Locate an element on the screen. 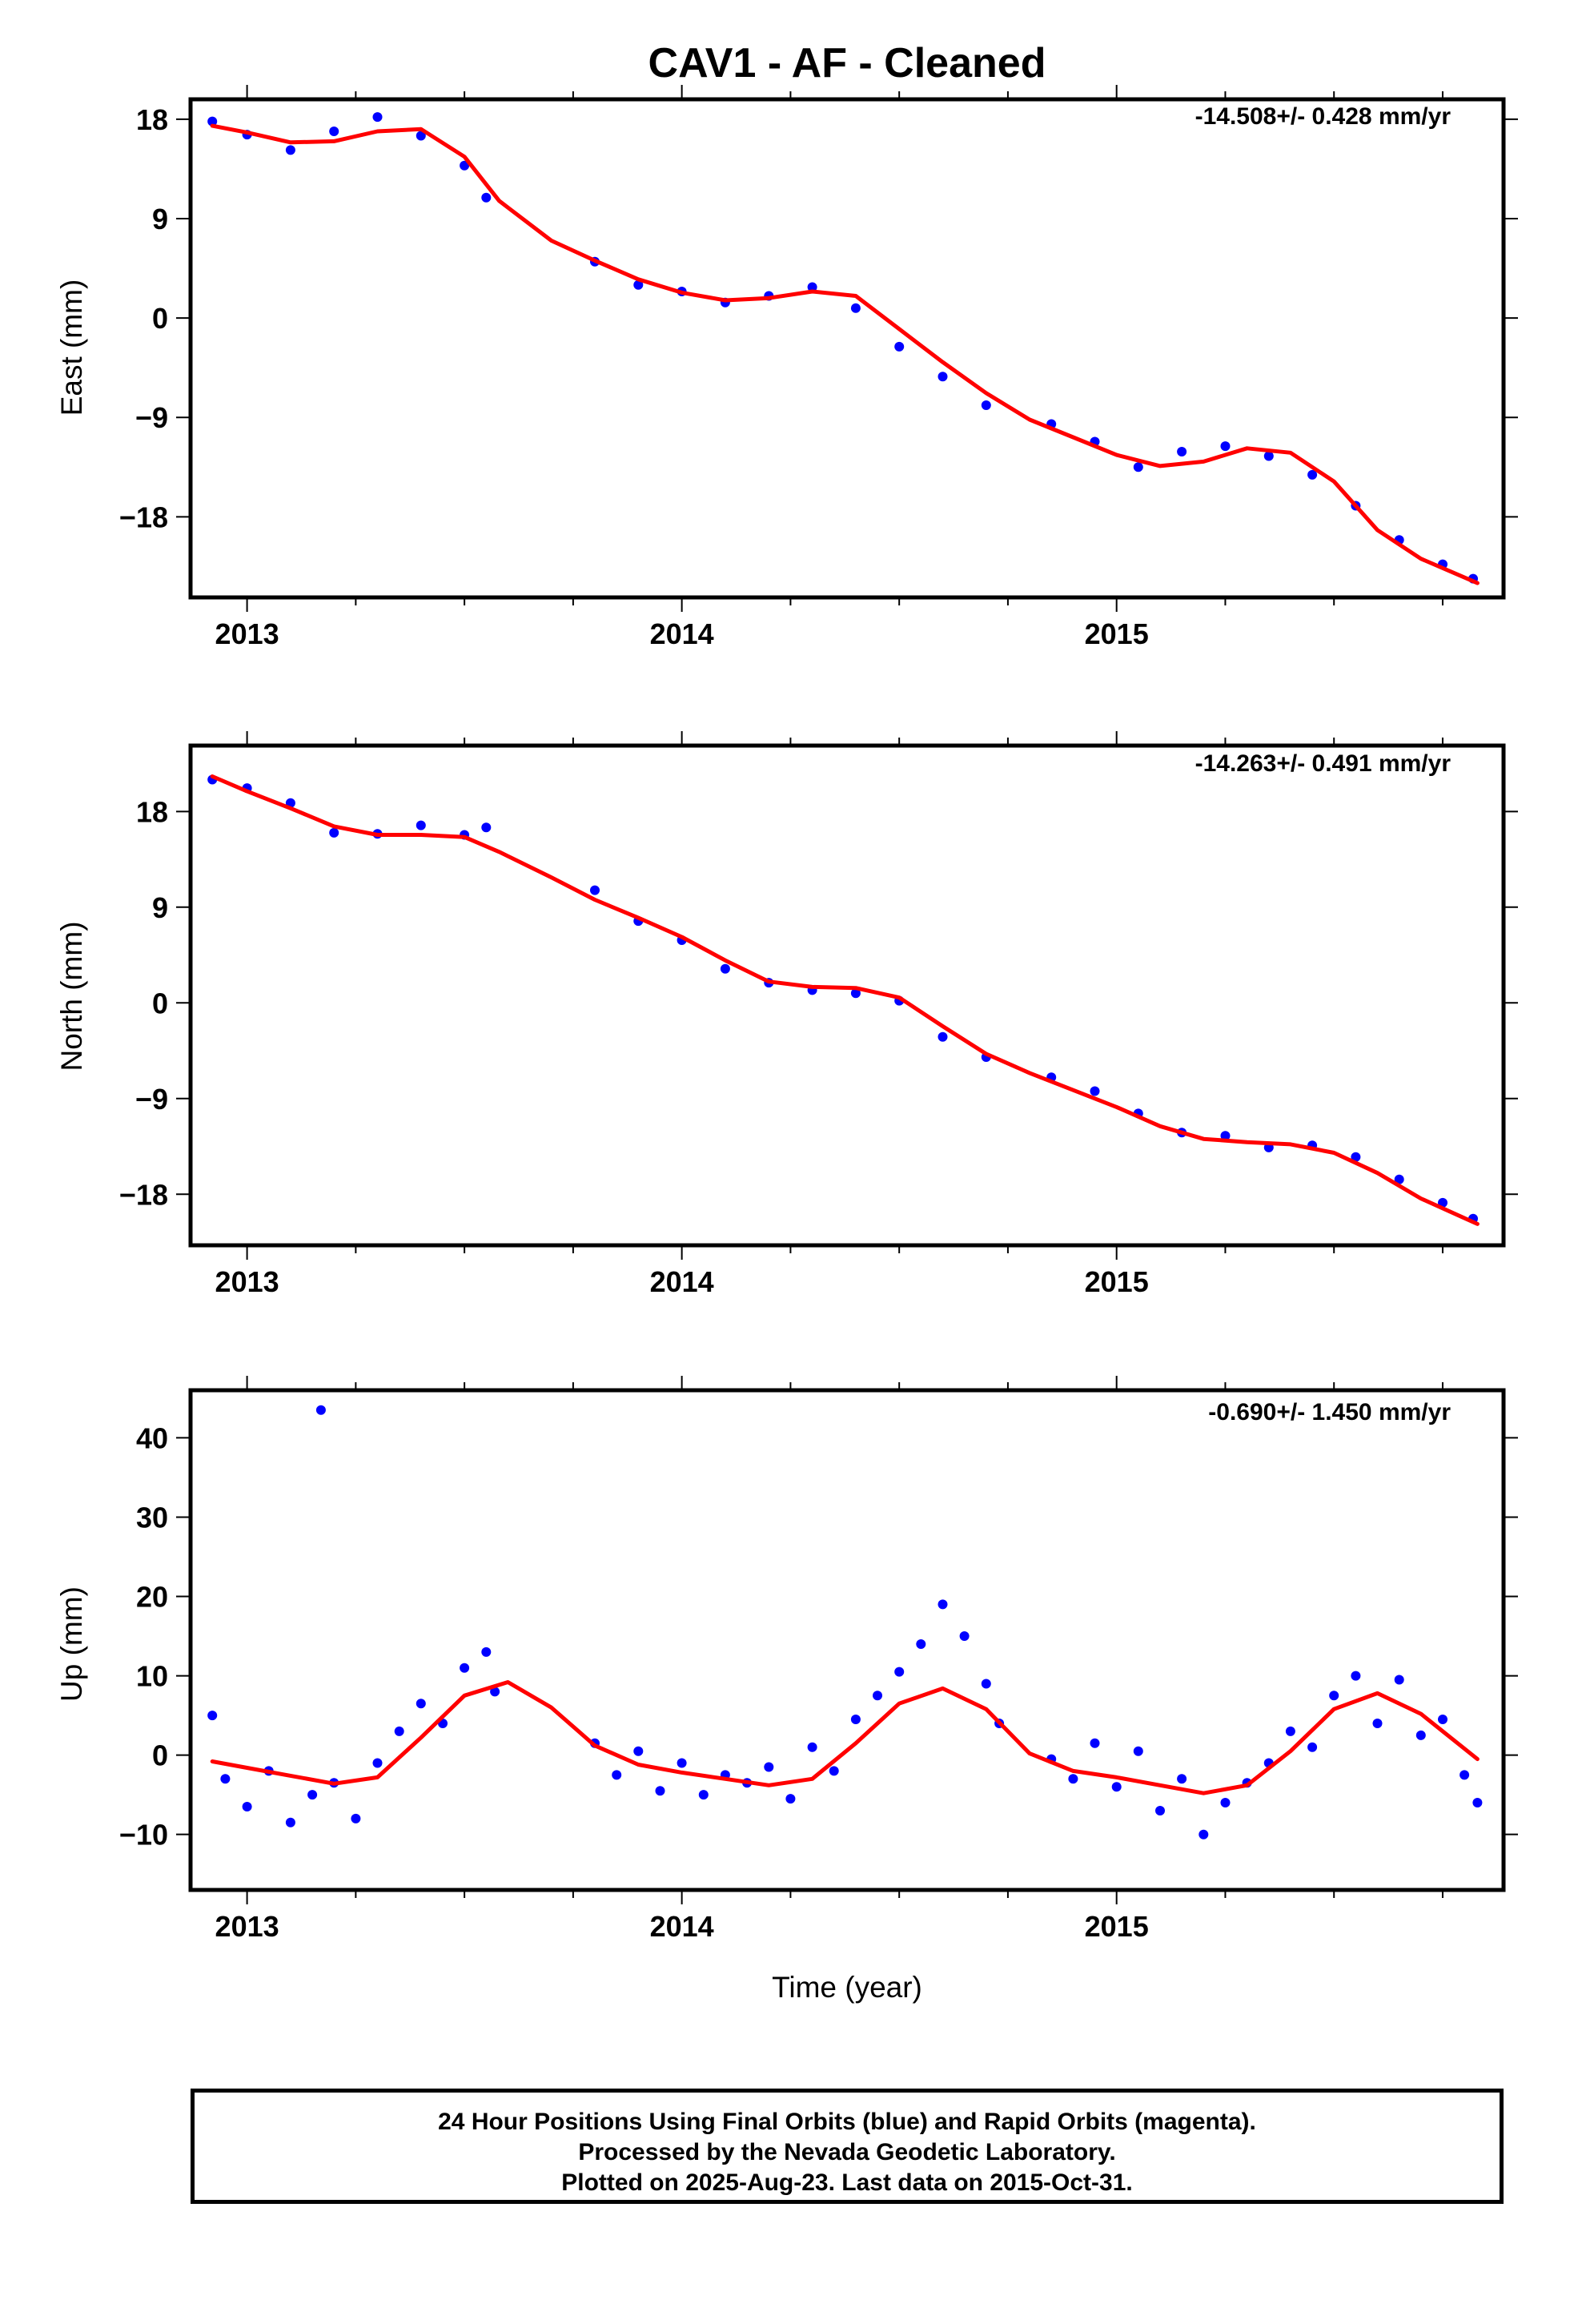 This screenshot has height=2324, width=1582. up-x-tick-label: 2015 is located at coordinates (1117, 1927).